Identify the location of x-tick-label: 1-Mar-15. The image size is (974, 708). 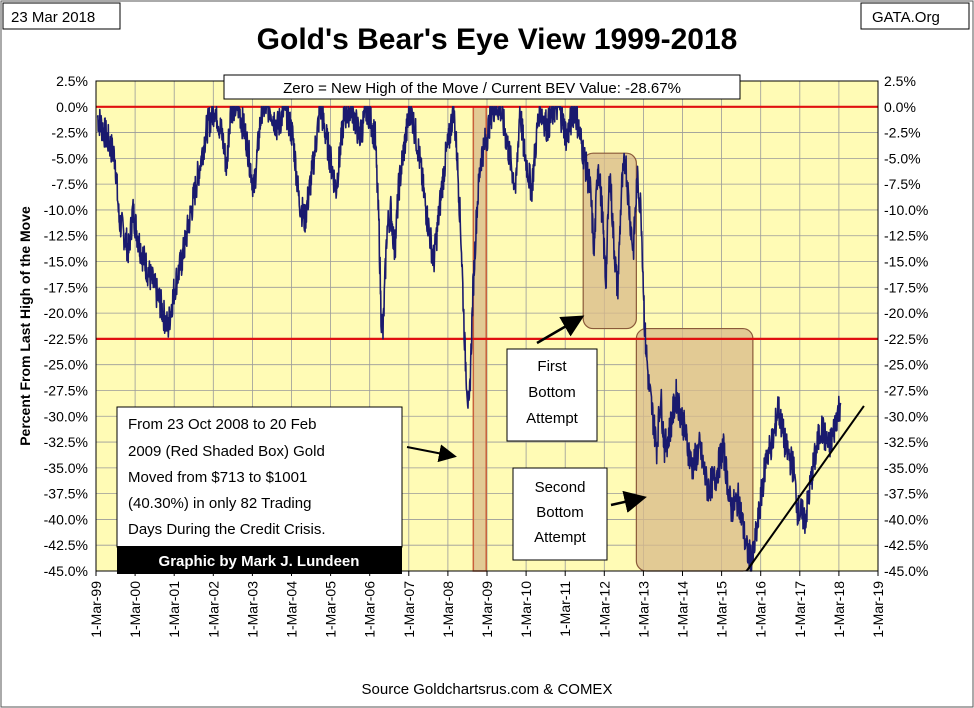
(722, 609).